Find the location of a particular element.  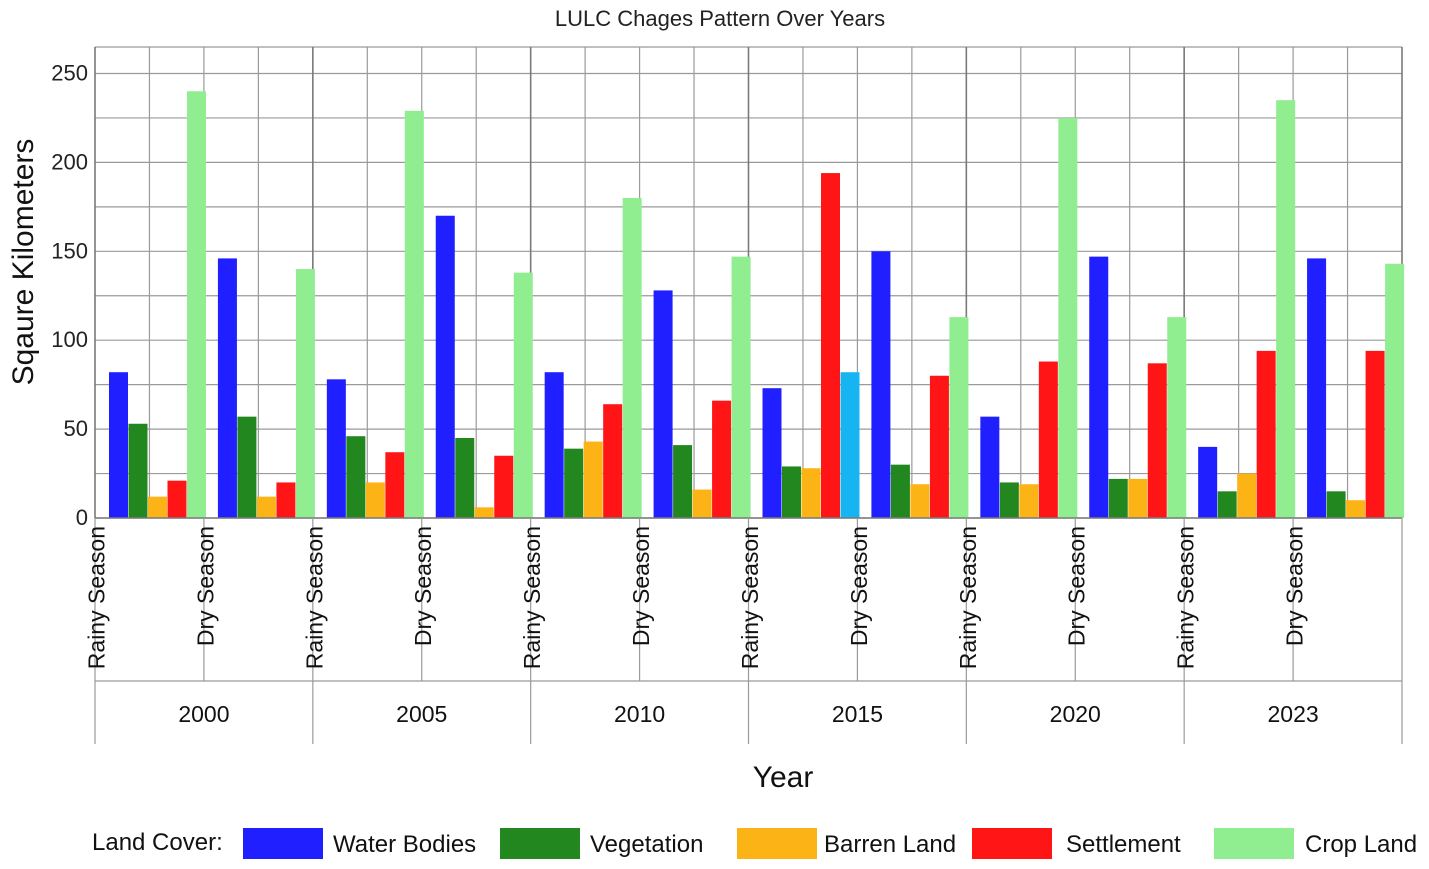

legend-swatch-settlement is located at coordinates (1012, 843).